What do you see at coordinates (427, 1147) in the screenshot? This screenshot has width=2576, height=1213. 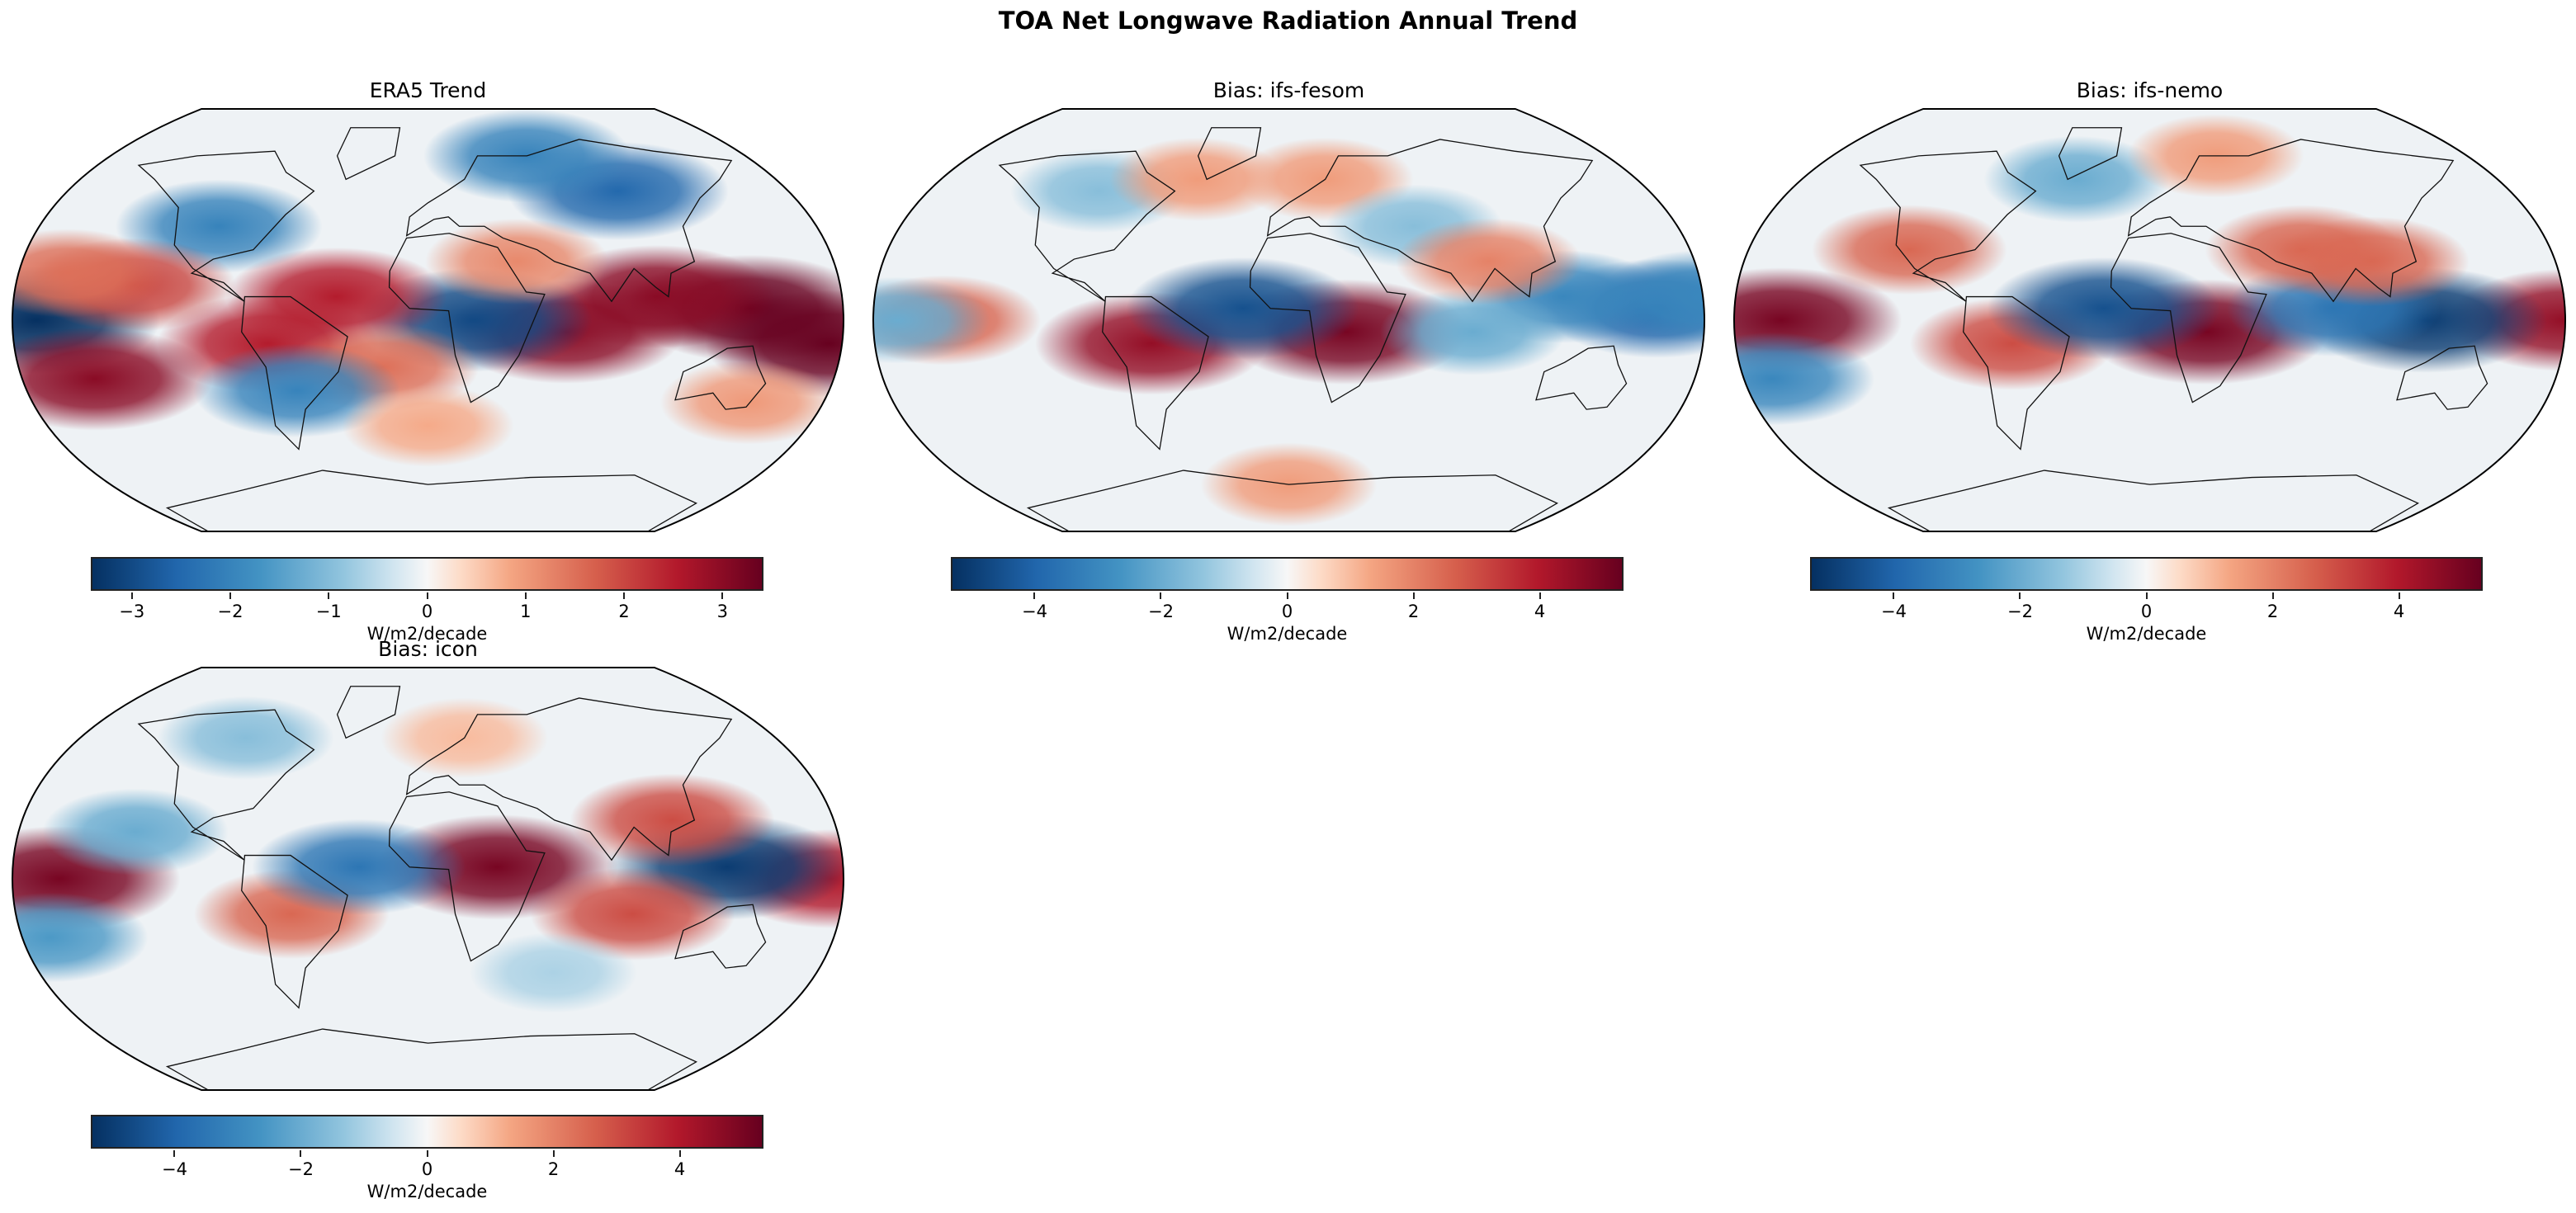 I see `colorbar-icon: −4 −2 0 2 4` at bounding box center [427, 1147].